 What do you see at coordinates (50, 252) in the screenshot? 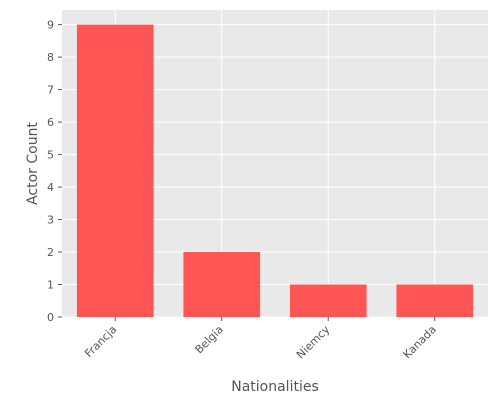
I see `y-tick-label: 2` at bounding box center [50, 252].